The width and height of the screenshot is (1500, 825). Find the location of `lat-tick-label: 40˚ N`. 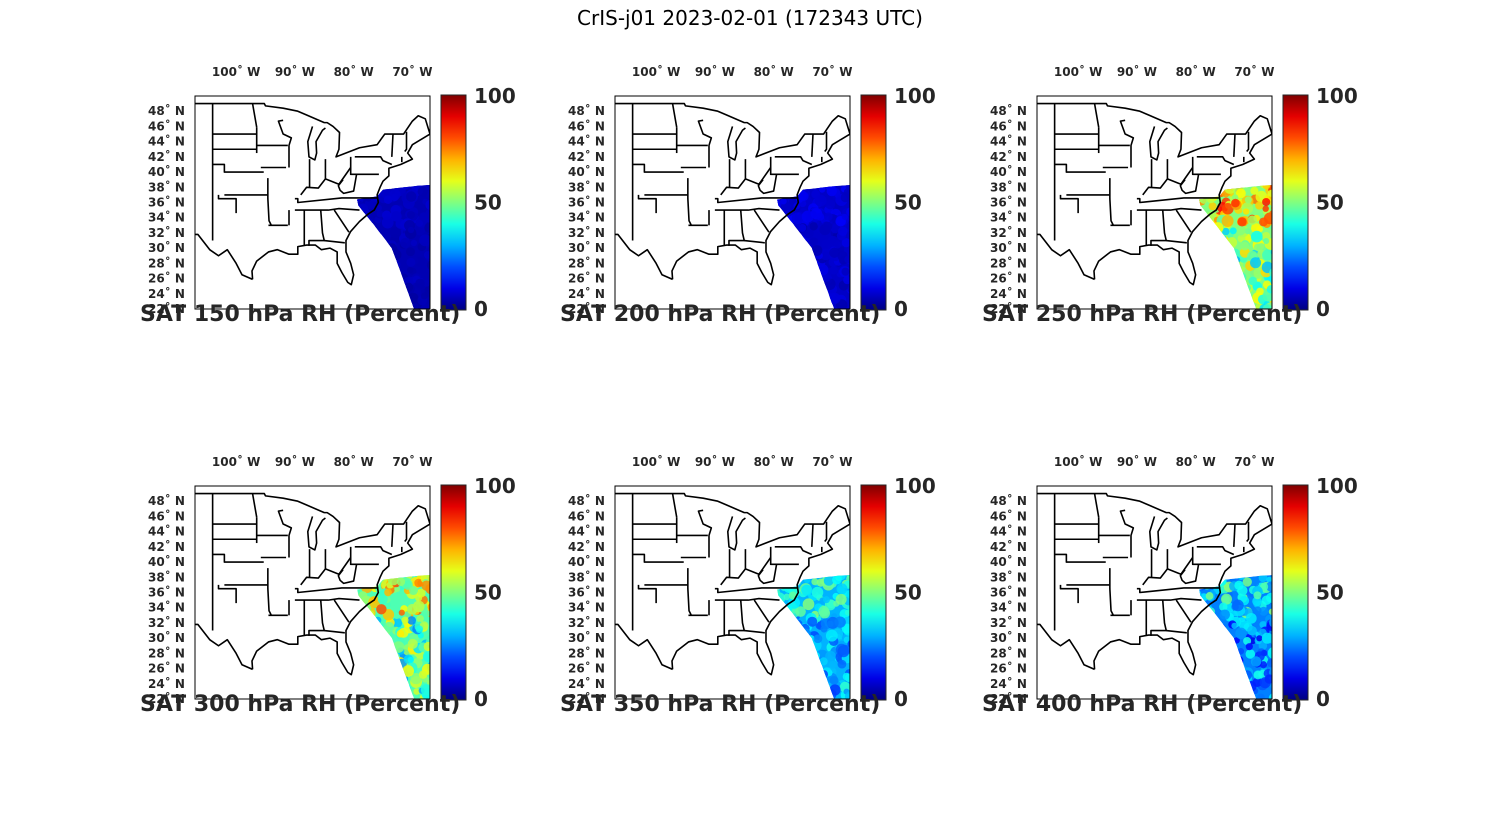

lat-tick-label: 40˚ N is located at coordinates (1008, 171).